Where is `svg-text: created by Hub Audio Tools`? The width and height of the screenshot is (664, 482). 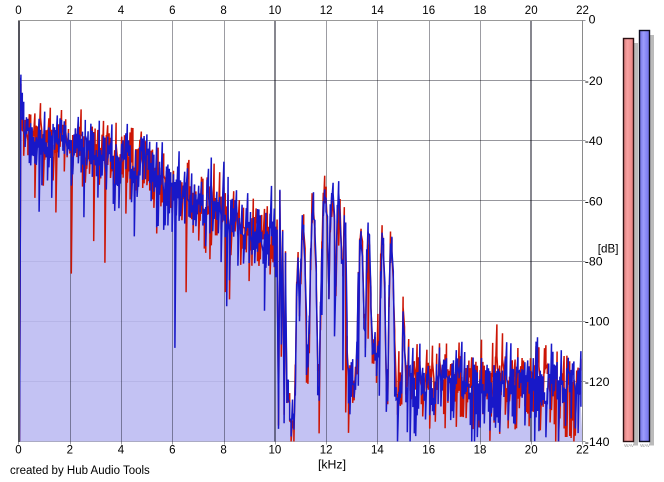 svg-text: created by Hub Audio Tools is located at coordinates (80, 471).